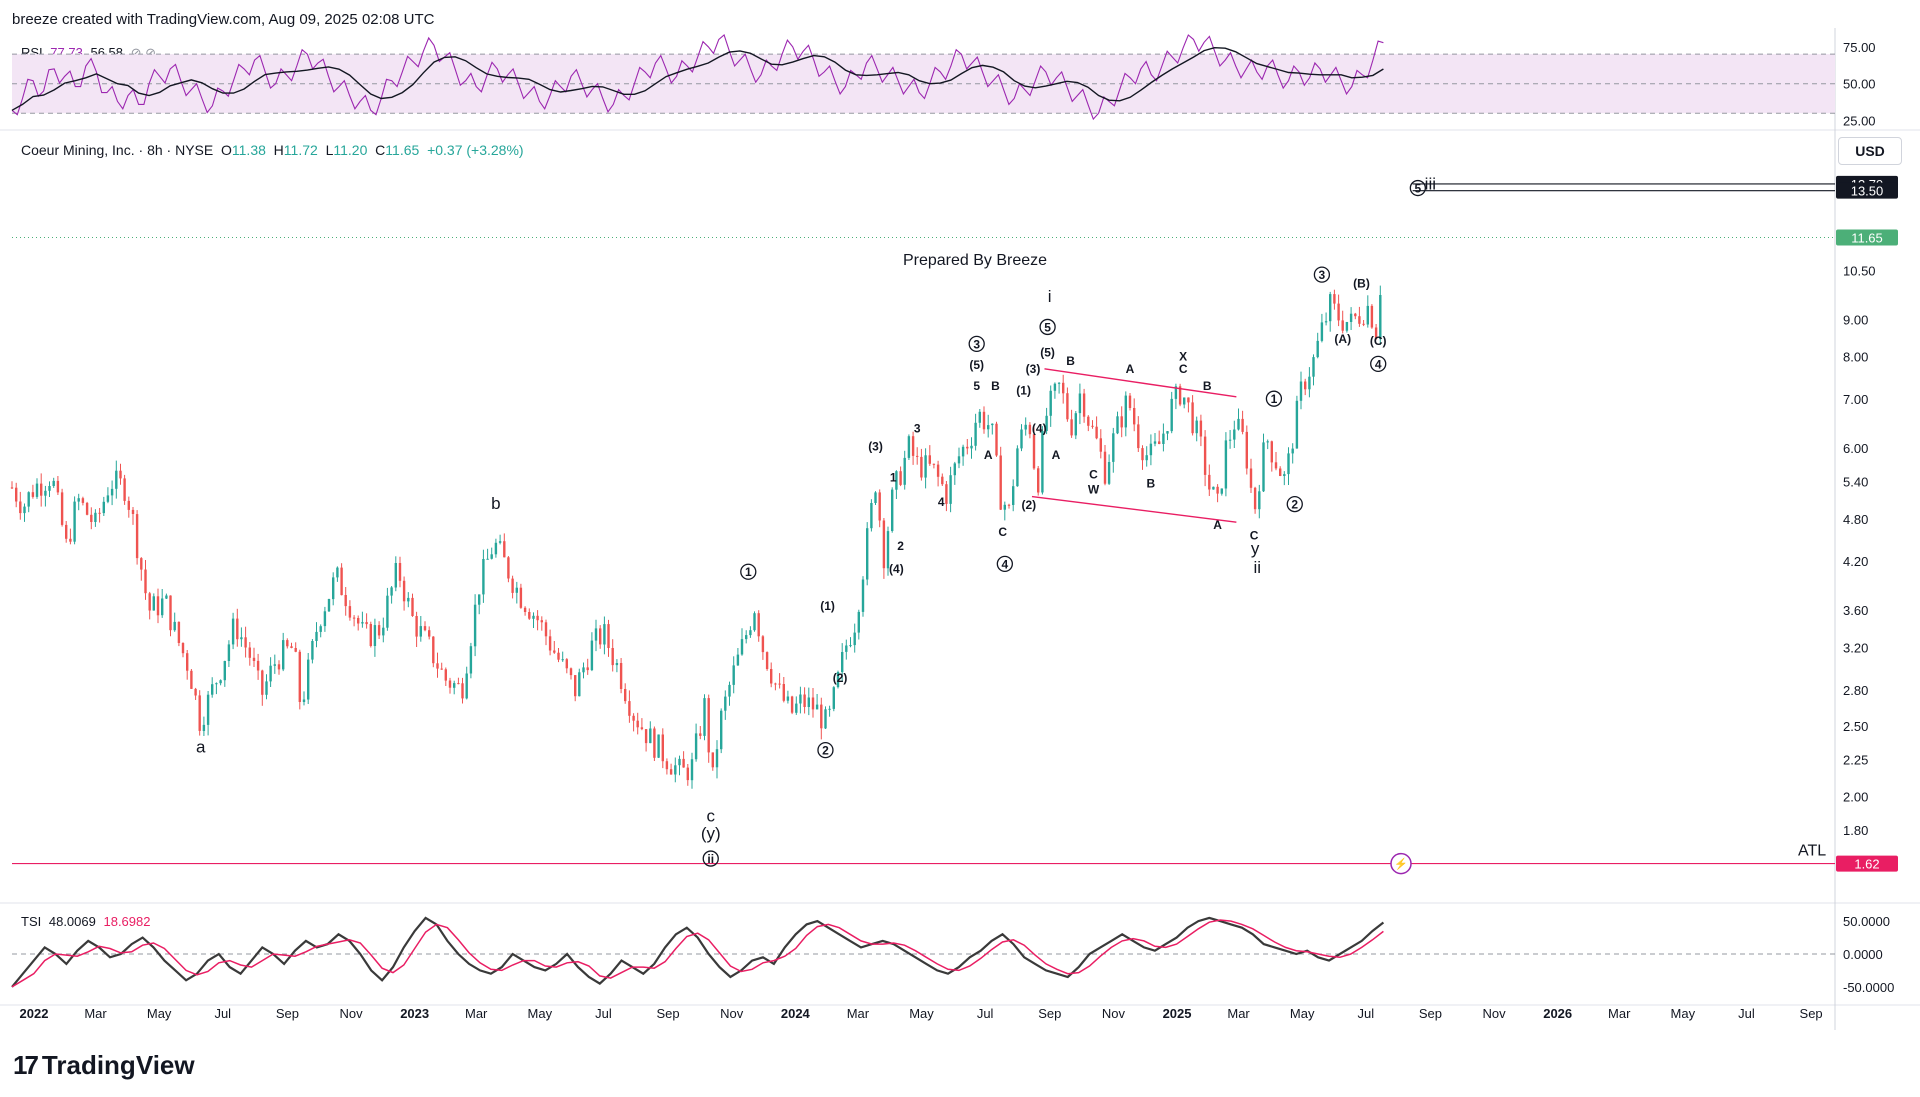 Image resolution: width=1920 pixels, height=1097 pixels. Describe the element at coordinates (976, 344) in the screenshot. I see `wave-label: 3` at that location.